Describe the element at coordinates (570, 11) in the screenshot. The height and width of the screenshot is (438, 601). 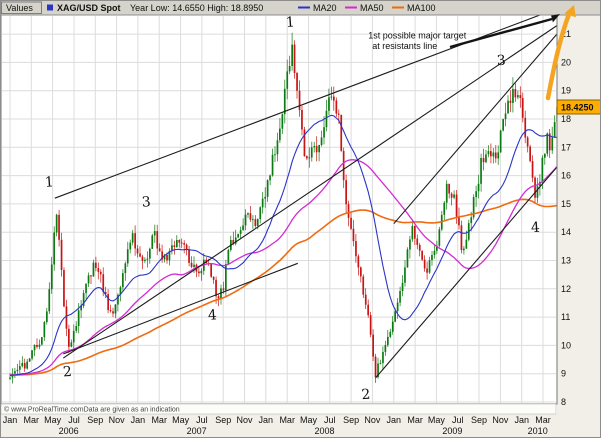
I see `breakout-arrow-head` at that location.